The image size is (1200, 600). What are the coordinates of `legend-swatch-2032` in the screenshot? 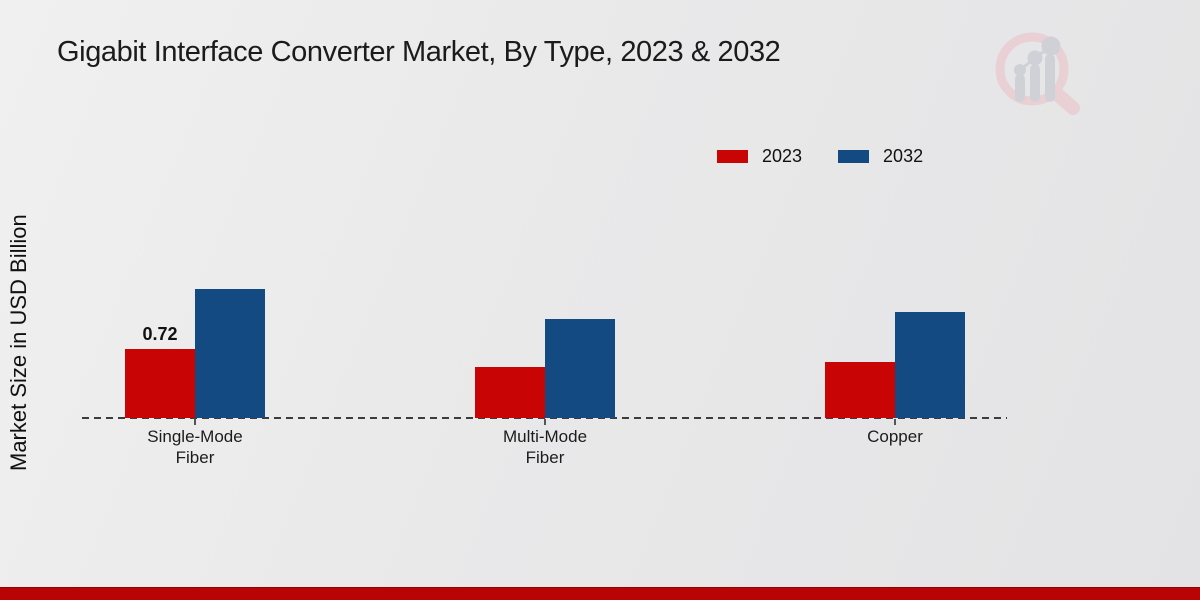 It's located at (854, 156).